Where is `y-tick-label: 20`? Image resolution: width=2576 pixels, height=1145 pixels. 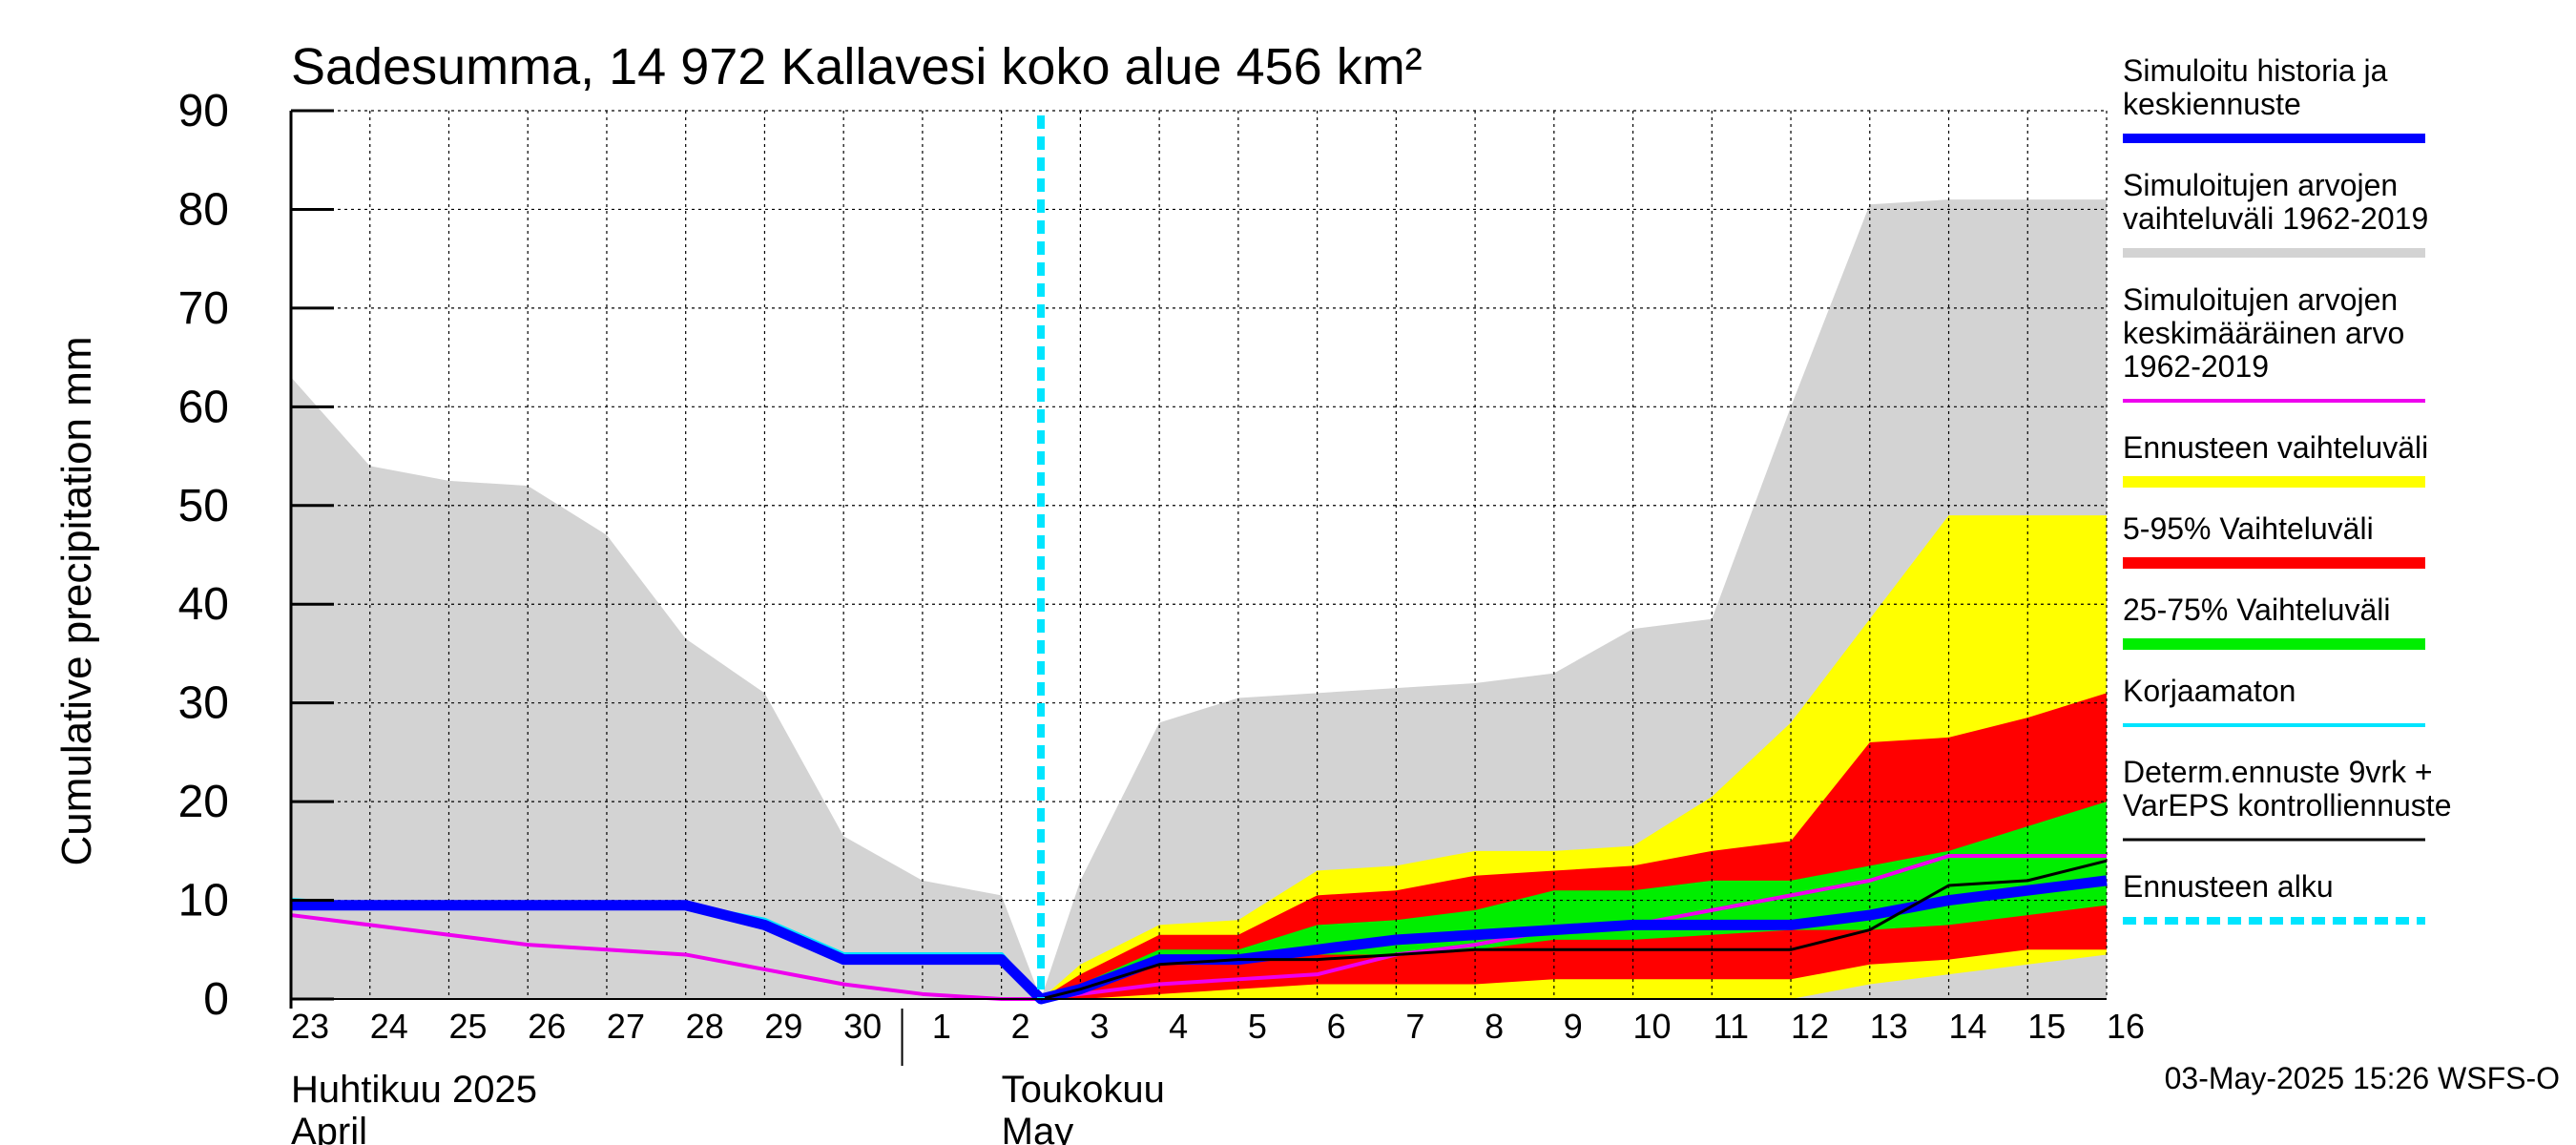
y-tick-label: 20 is located at coordinates (203, 802).